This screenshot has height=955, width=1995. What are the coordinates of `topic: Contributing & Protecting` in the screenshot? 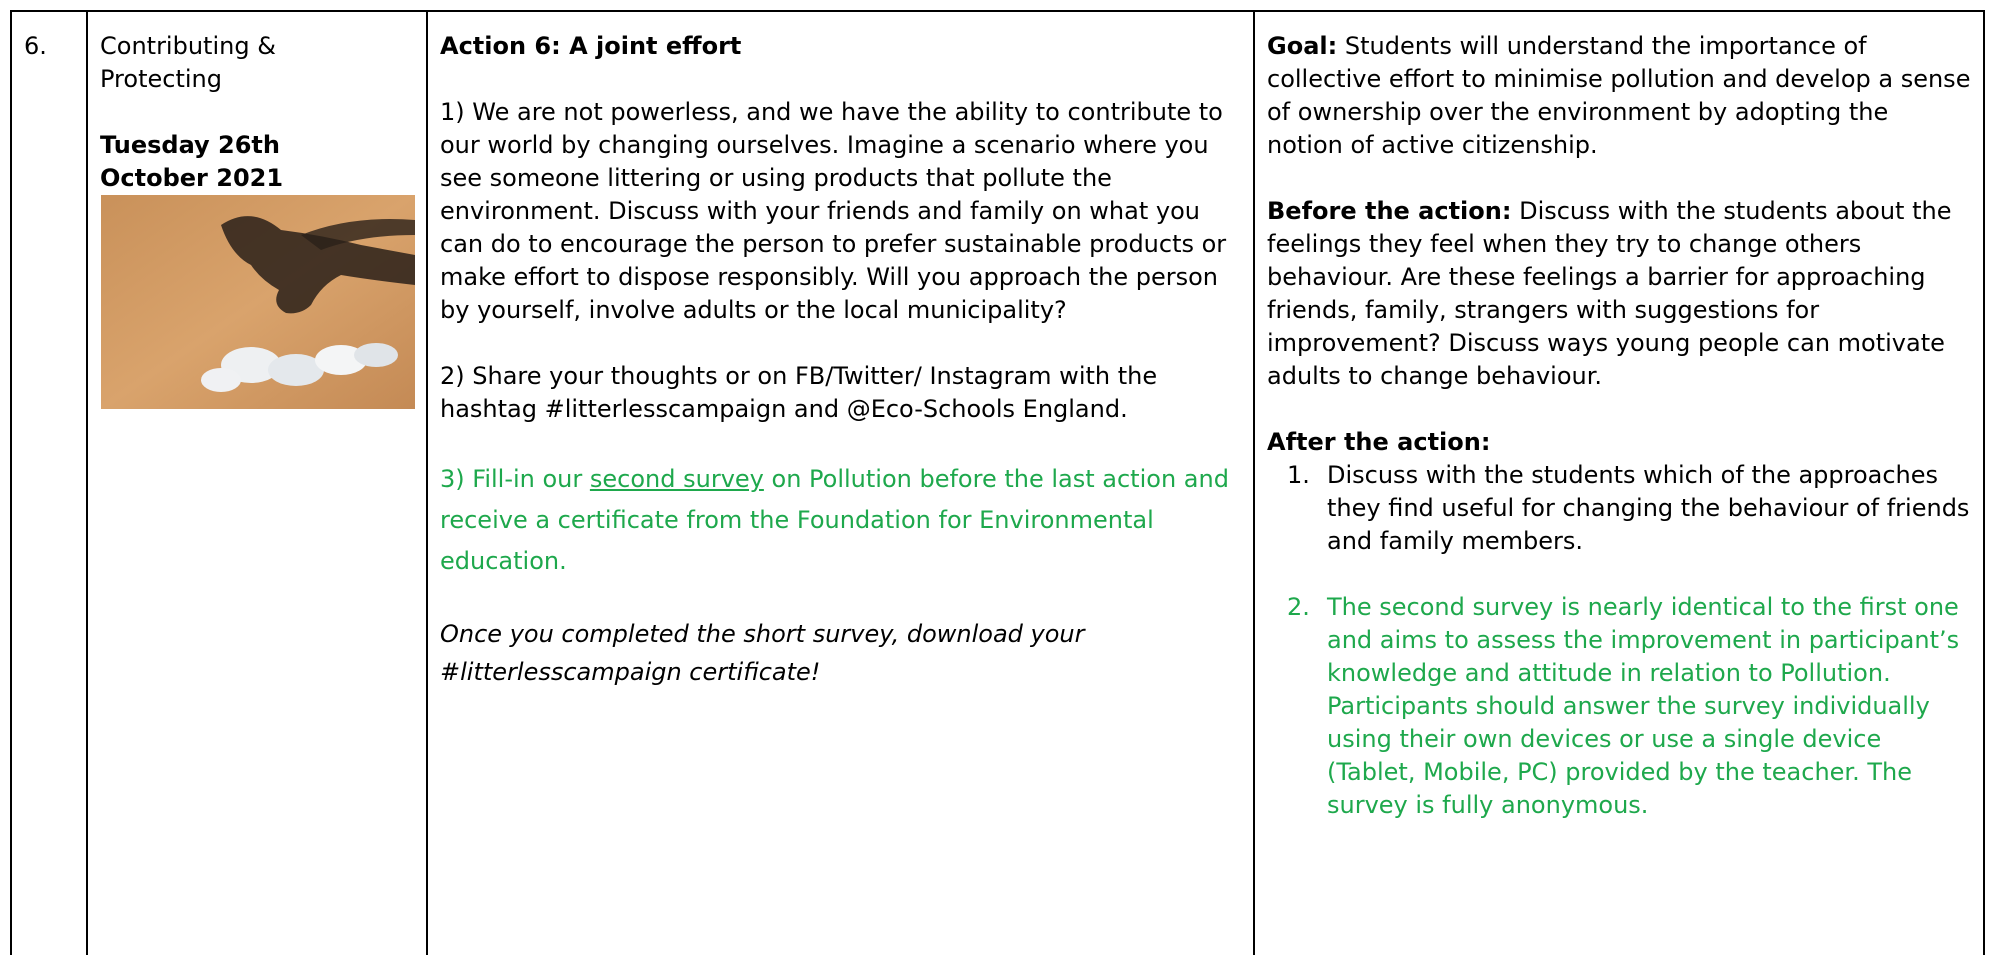 It's located at (188, 62).